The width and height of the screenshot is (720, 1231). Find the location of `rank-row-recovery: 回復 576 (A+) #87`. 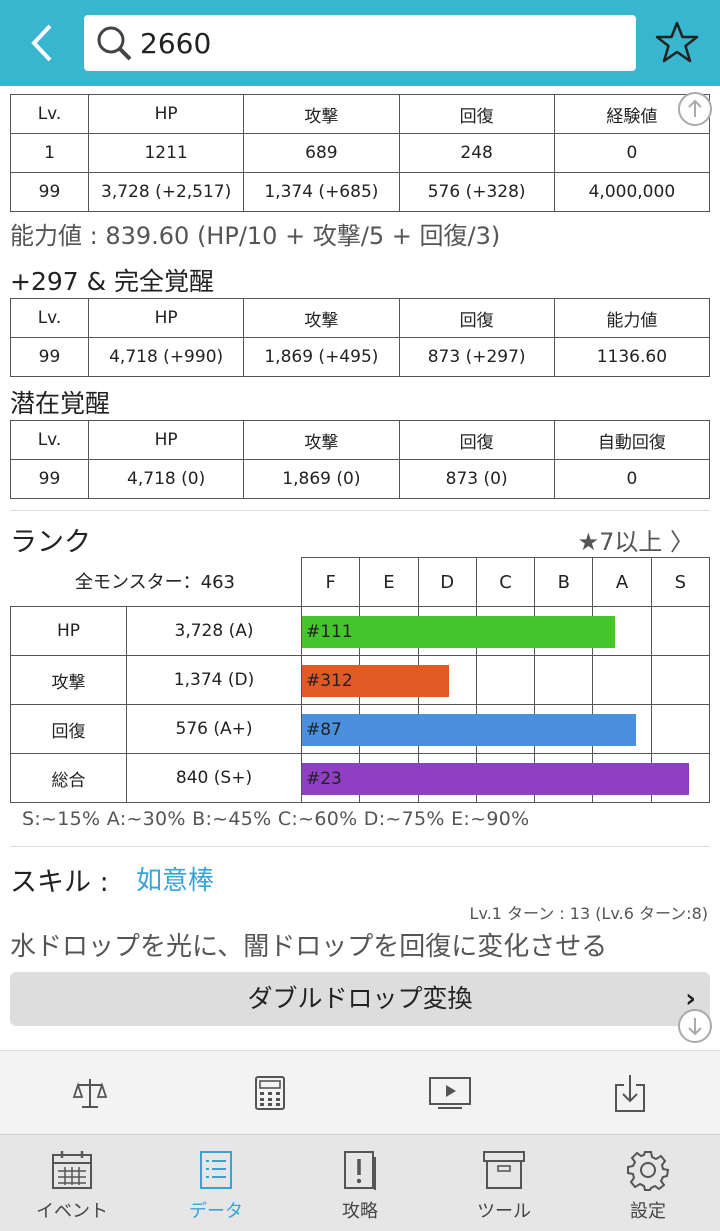

rank-row-recovery: 回復 576 (A+) #87 is located at coordinates (360, 729).